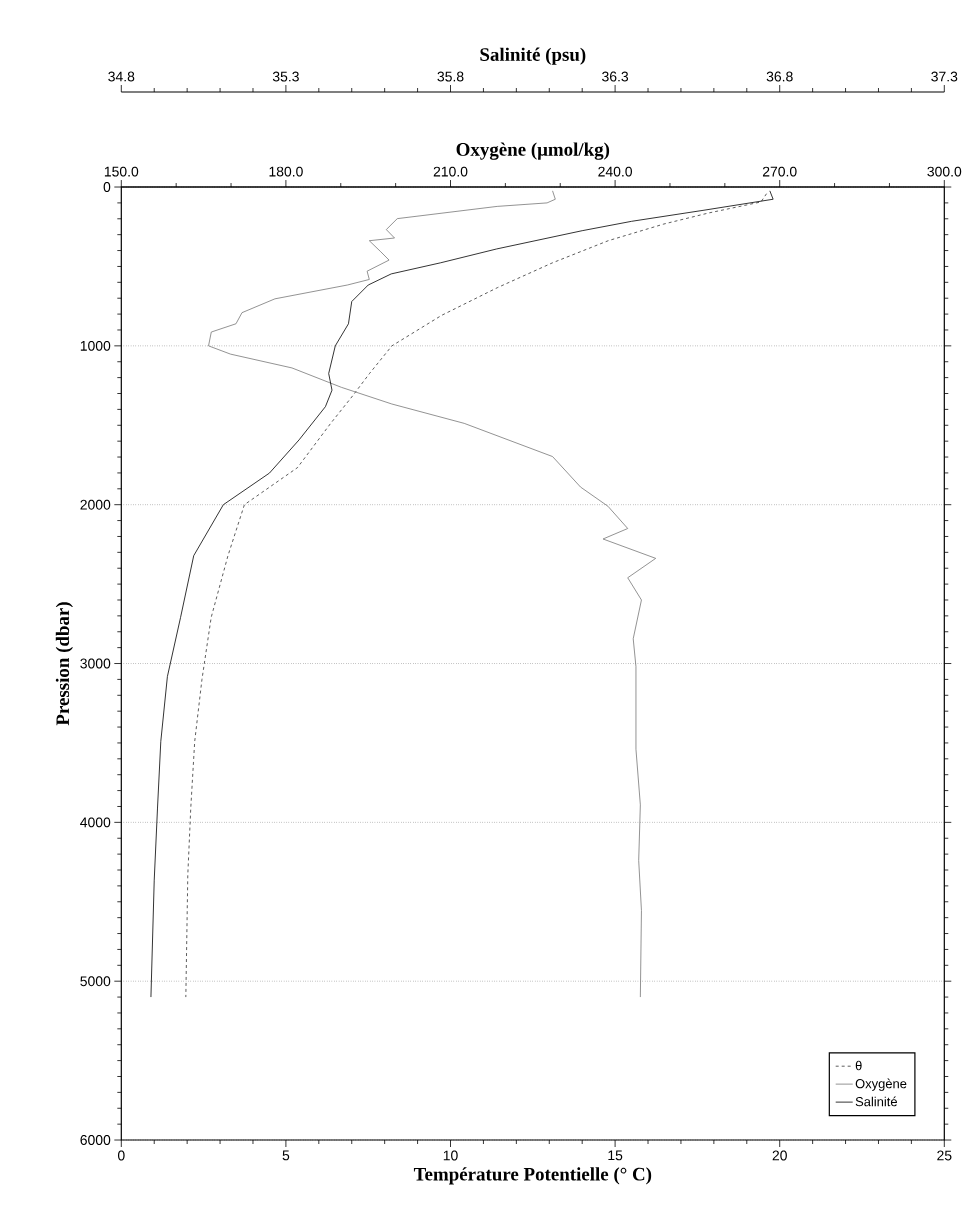 The width and height of the screenshot is (964, 1231). What do you see at coordinates (944, 1155) in the screenshot?
I see `x-tick-label: 25` at bounding box center [944, 1155].